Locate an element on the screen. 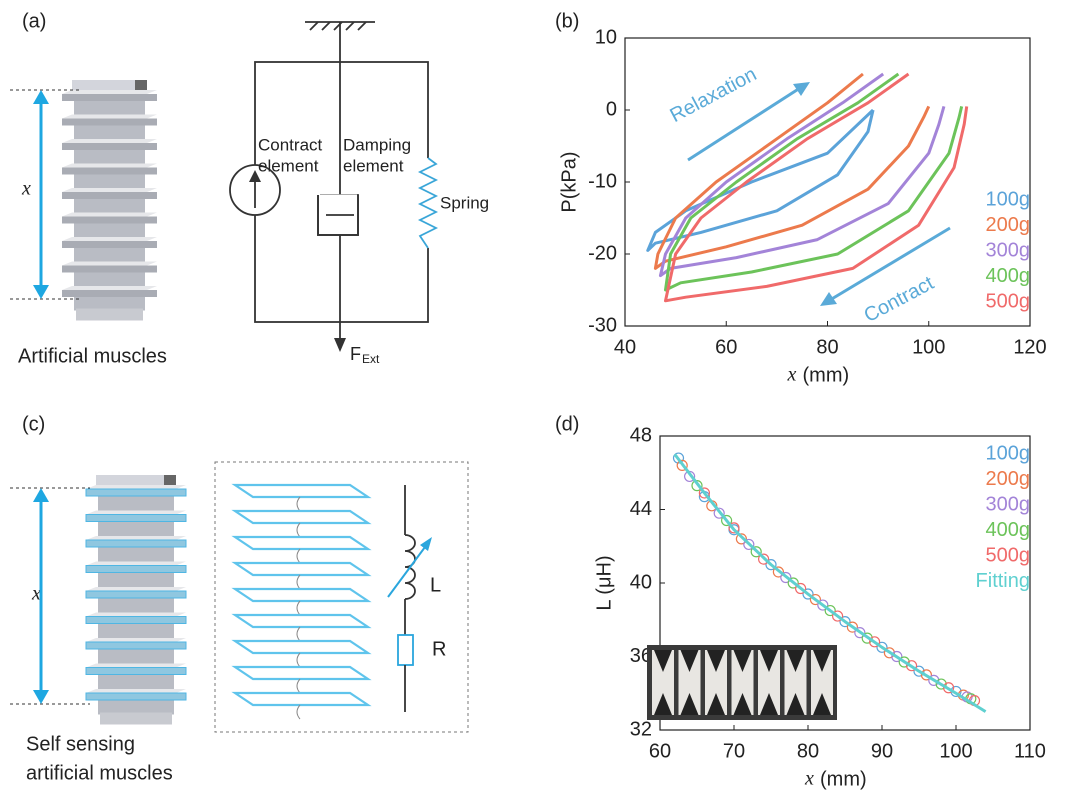 Image resolution: width=1080 pixels, height=811 pixels. force-label: F is located at coordinates (355, 354).